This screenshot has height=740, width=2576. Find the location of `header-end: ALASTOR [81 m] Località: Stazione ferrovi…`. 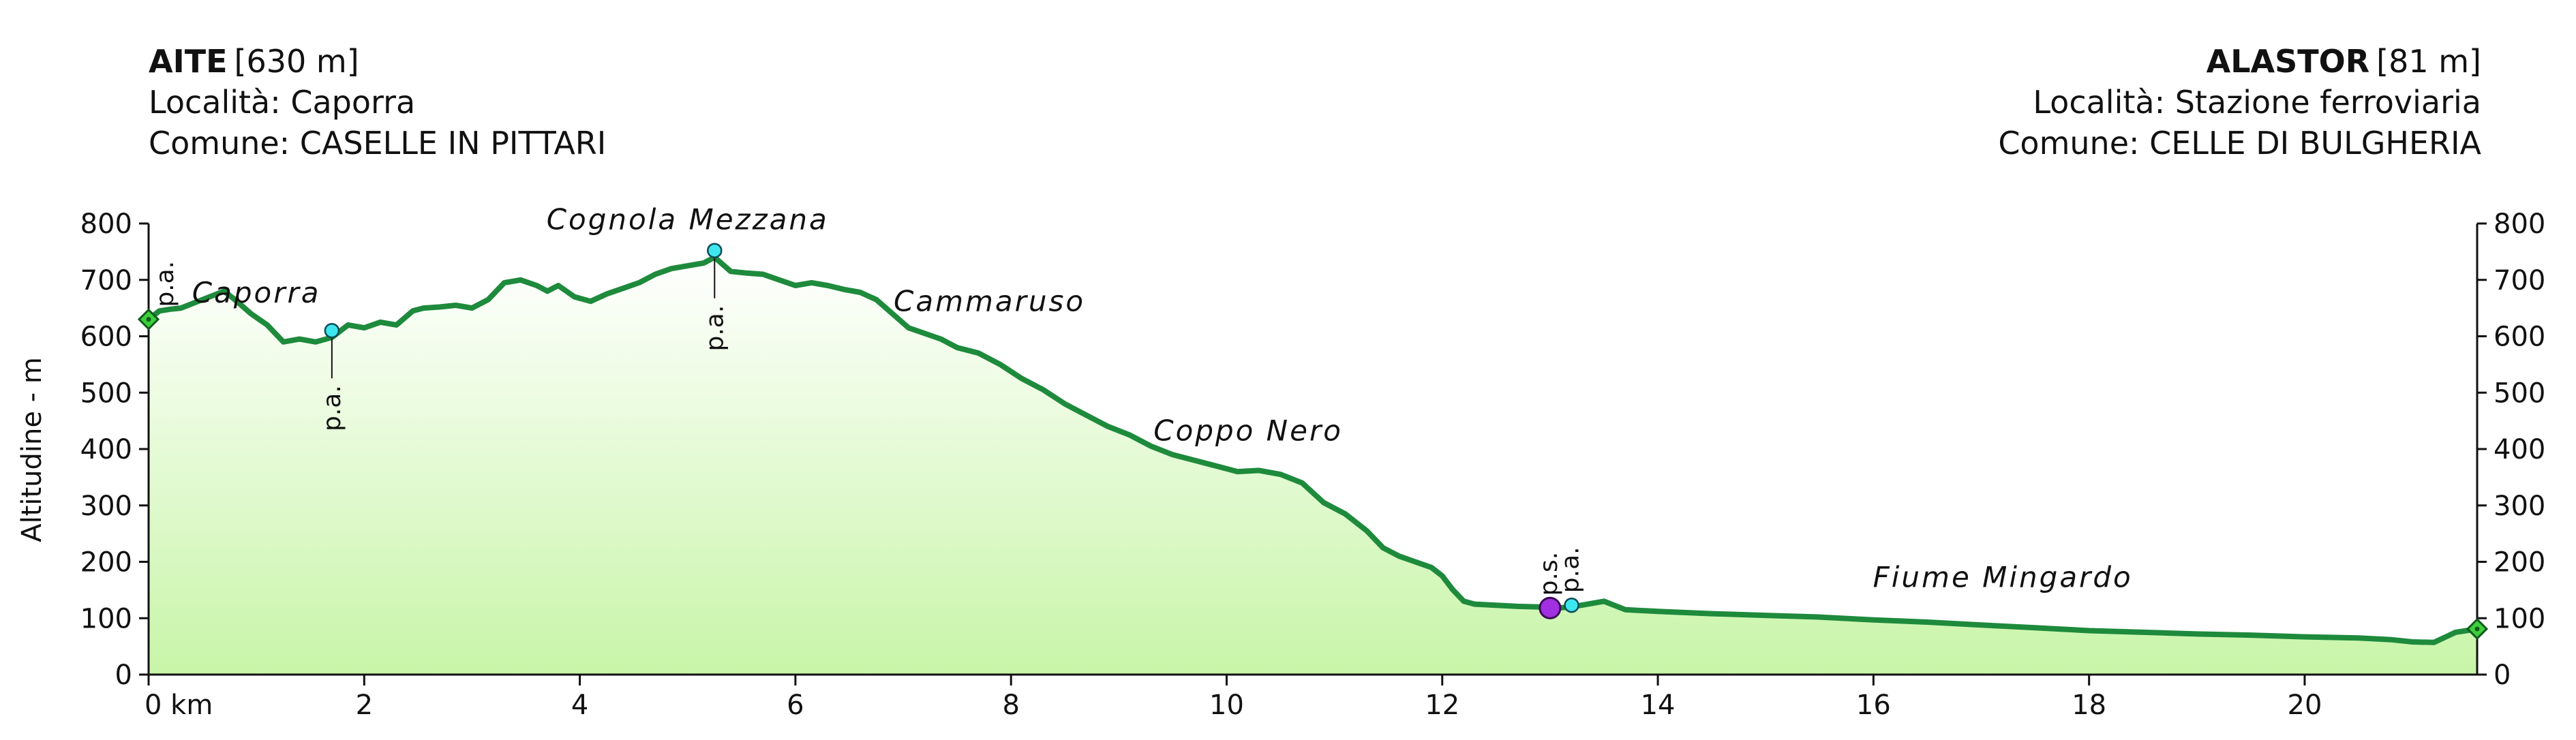

header-end: ALASTOR [81 m] Località: Stazione ferrovi… is located at coordinates (2239, 102).